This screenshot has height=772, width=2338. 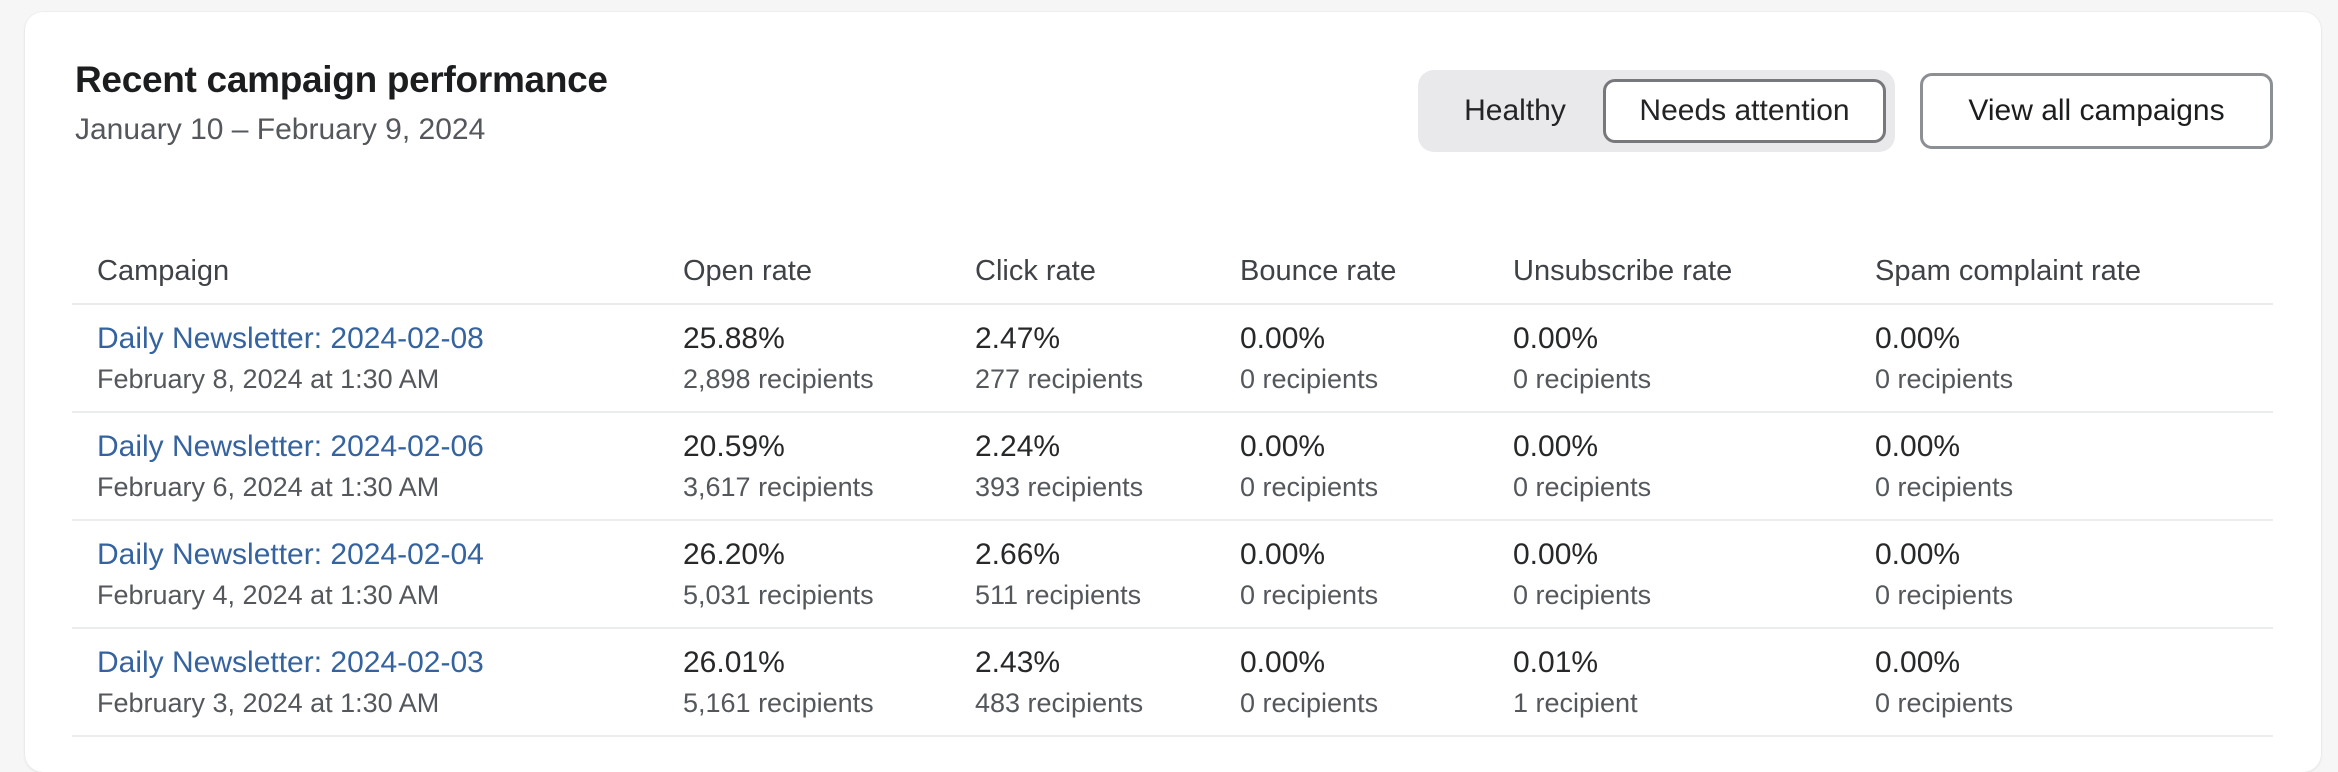 I want to click on open-rate-cell: 26.20% 5,031 recipients, so click(x=804, y=574).